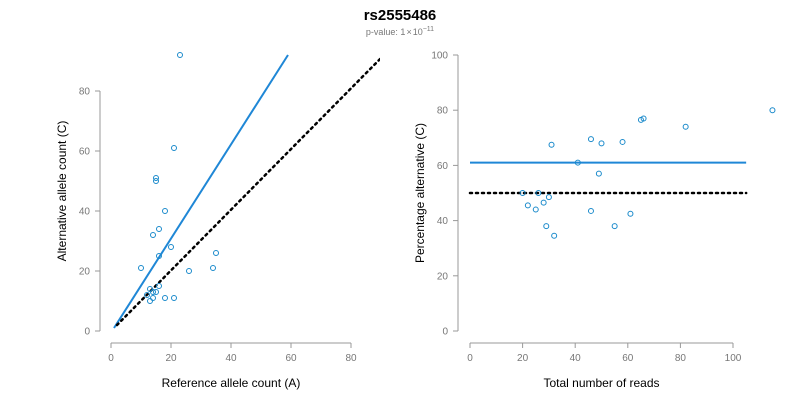  I want to click on left-x-axis-title: Reference allele count (A), so click(231, 383).